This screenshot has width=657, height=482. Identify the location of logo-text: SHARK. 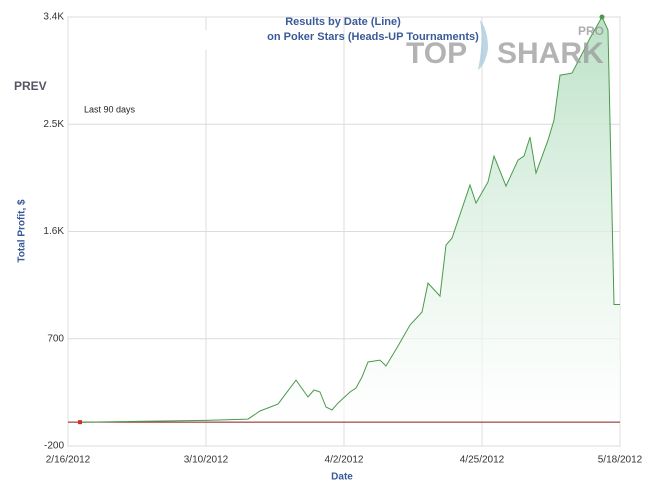
(550, 53).